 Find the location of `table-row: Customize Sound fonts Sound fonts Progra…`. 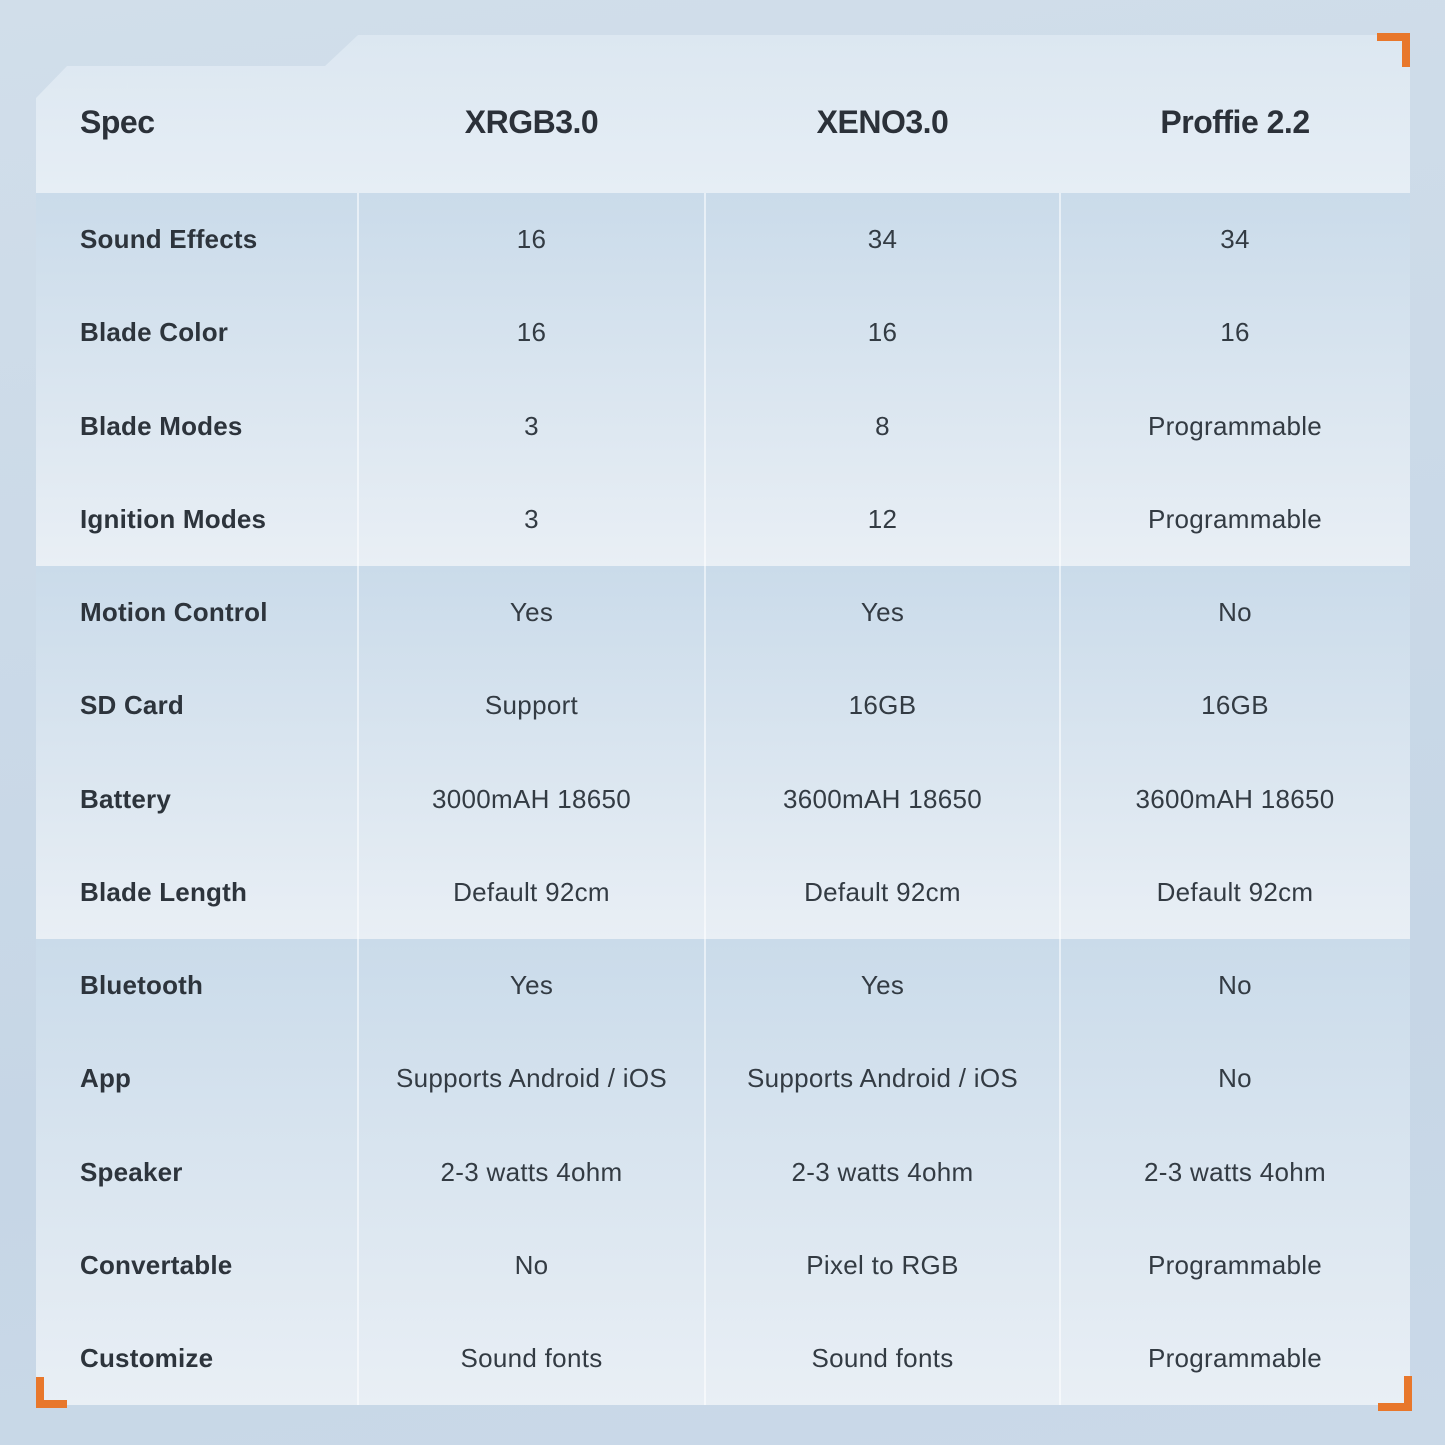

table-row: Customize Sound fonts Sound fonts Progra… is located at coordinates (723, 1358).